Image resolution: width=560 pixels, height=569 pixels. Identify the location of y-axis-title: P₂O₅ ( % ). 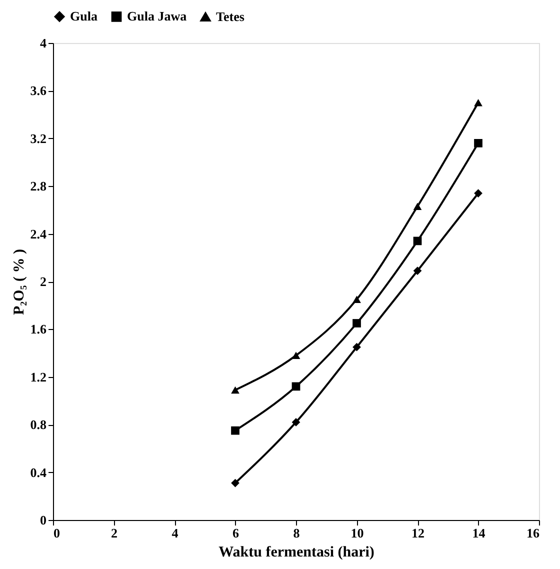
(19, 282).